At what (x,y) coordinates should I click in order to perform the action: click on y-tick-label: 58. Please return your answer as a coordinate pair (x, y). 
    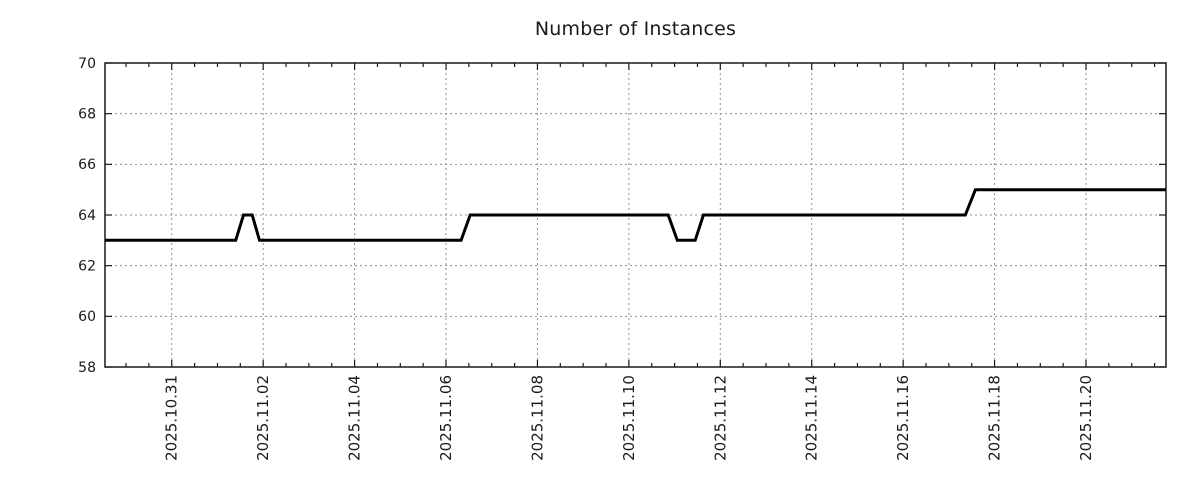
    Looking at the image, I should click on (87, 368).